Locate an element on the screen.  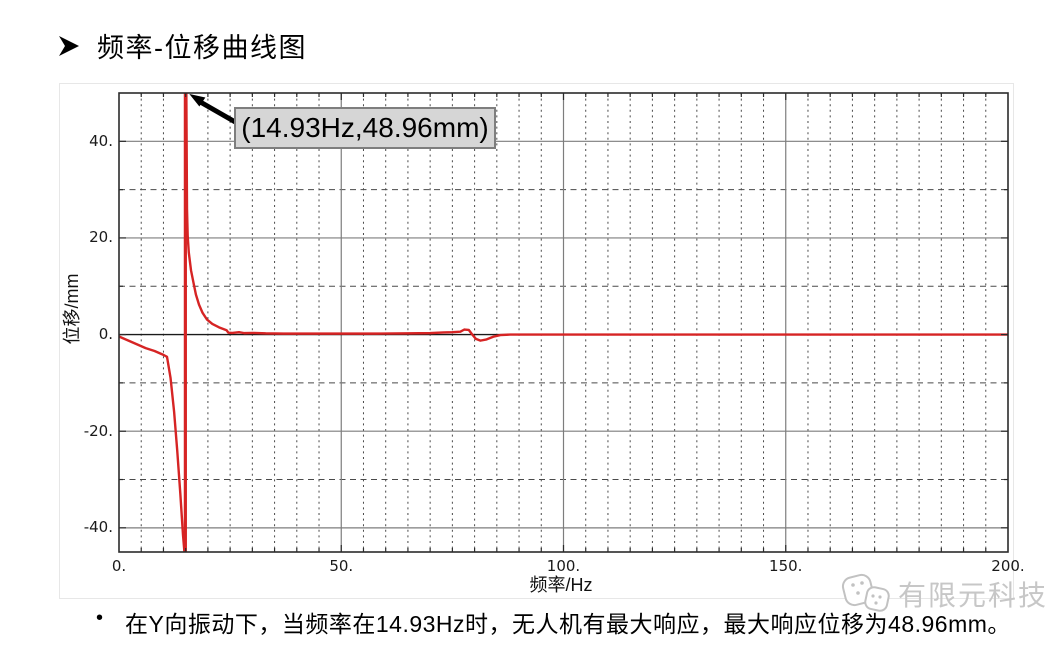
x-tick-label: 200. is located at coordinates (1008, 566).